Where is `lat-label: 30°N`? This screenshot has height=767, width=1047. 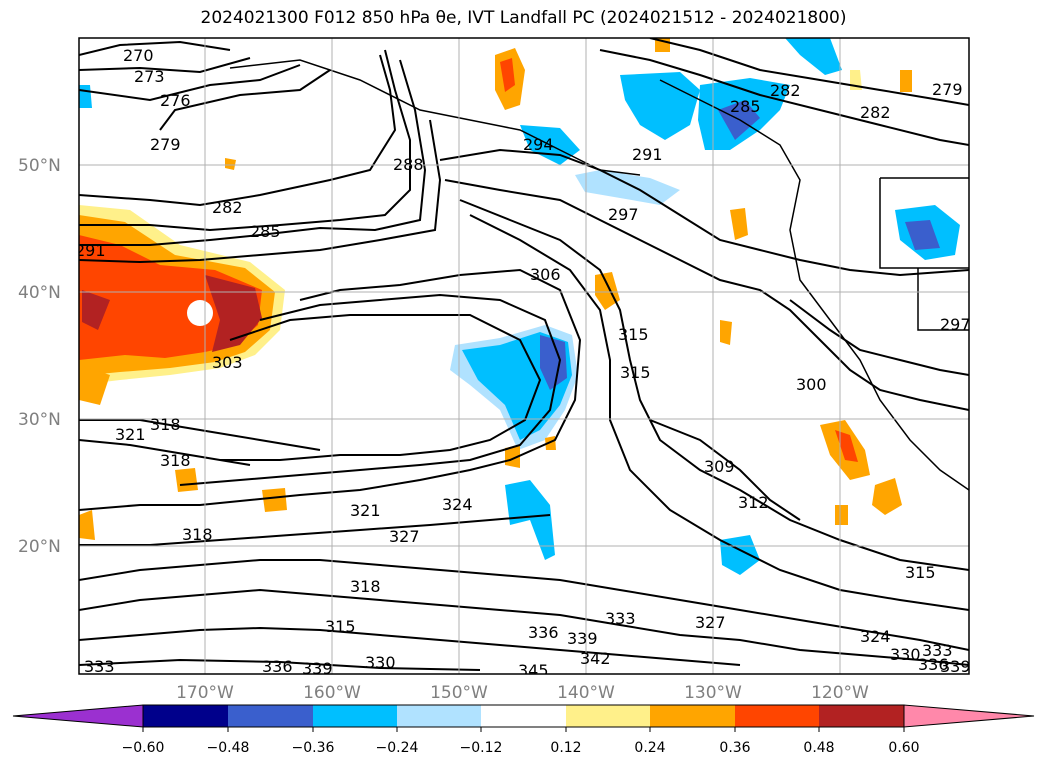
lat-label: 30°N is located at coordinates (39, 420).